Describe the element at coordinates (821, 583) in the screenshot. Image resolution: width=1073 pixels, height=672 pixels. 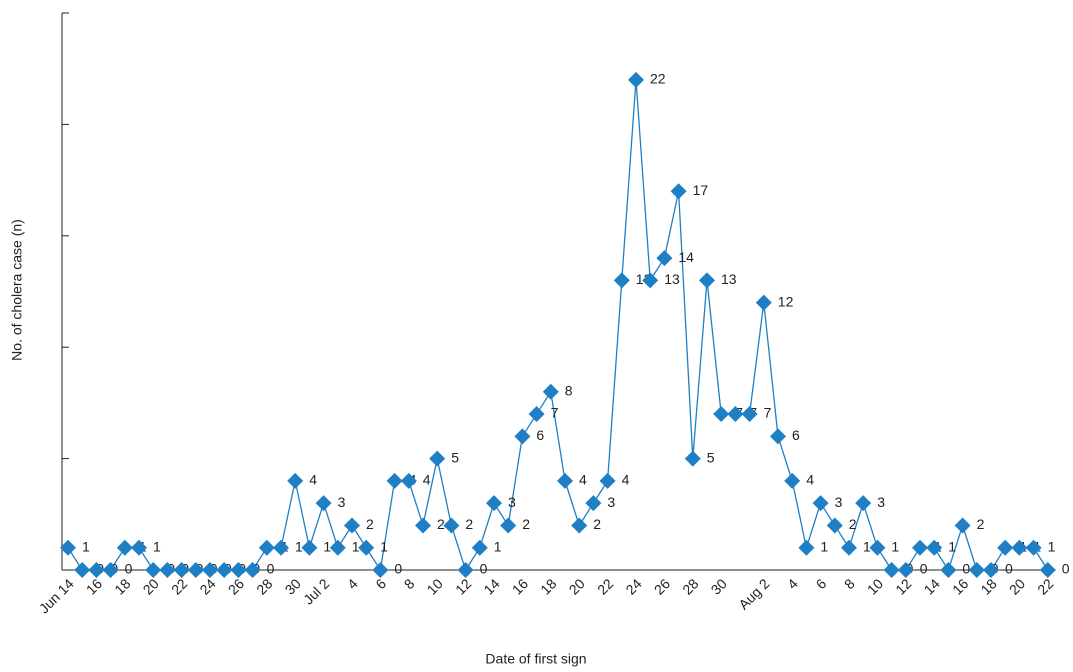
I see `x-tick-label: 6` at that location.